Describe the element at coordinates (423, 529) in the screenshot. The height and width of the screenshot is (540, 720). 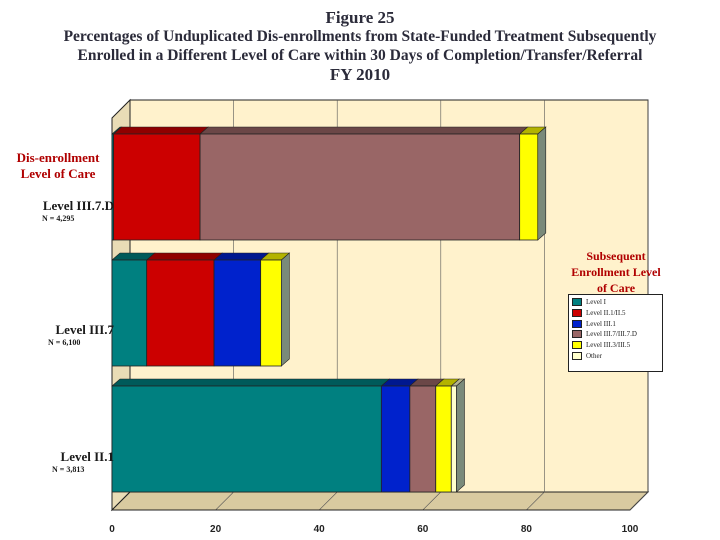
I see `x-tick-label: 60` at that location.